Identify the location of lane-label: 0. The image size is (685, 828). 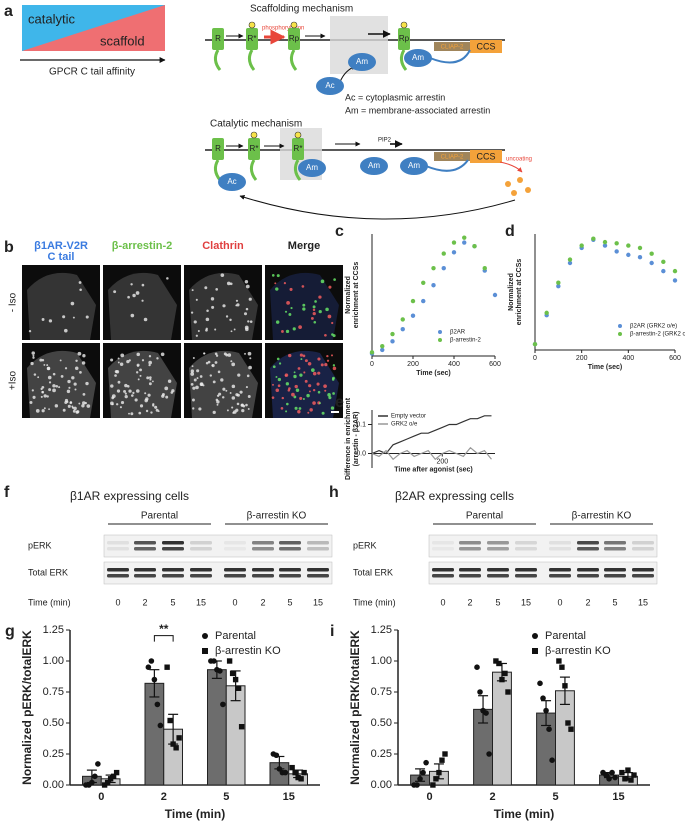
(117, 602).